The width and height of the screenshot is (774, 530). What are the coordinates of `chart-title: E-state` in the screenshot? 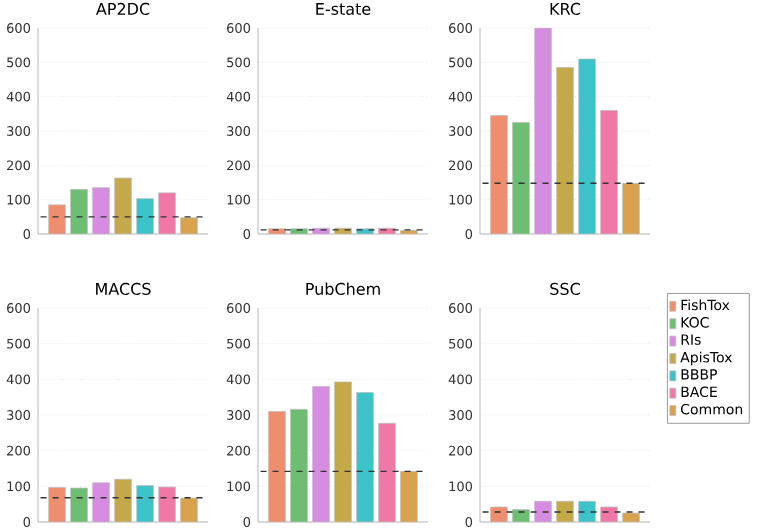 It's located at (343, 9).